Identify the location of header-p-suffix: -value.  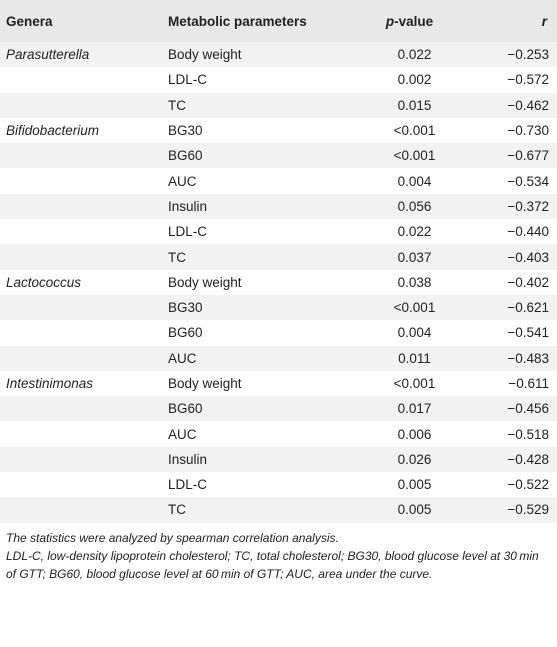
(414, 21).